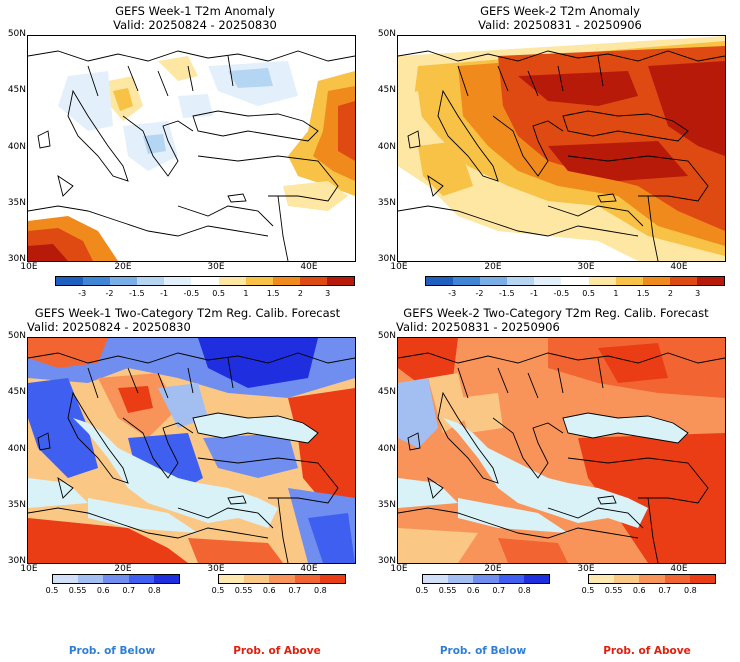 The height and width of the screenshot is (662, 740). I want to click on prob-above-legend: Prob. of Above, so click(647, 651).